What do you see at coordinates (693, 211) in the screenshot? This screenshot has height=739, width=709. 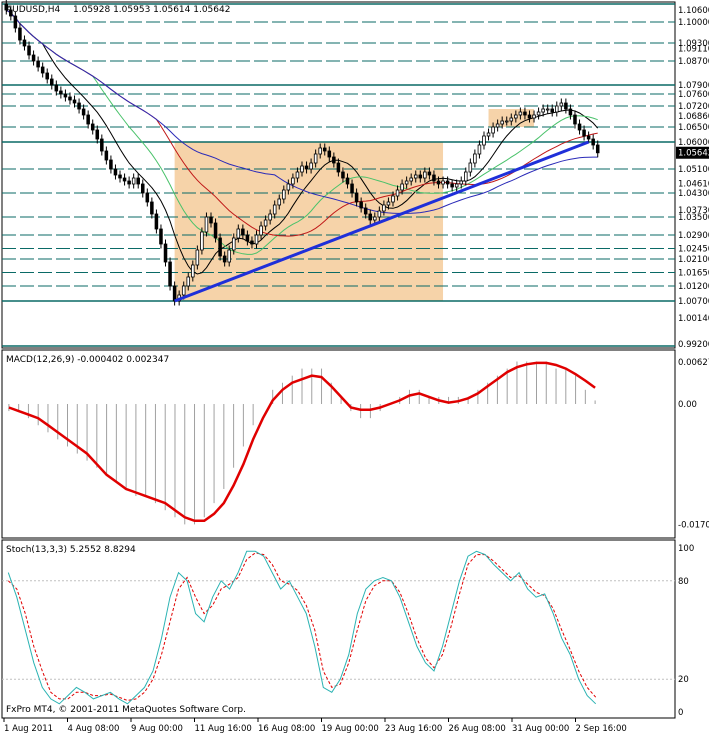 I see `price-tick-label: 1.03730` at bounding box center [693, 211].